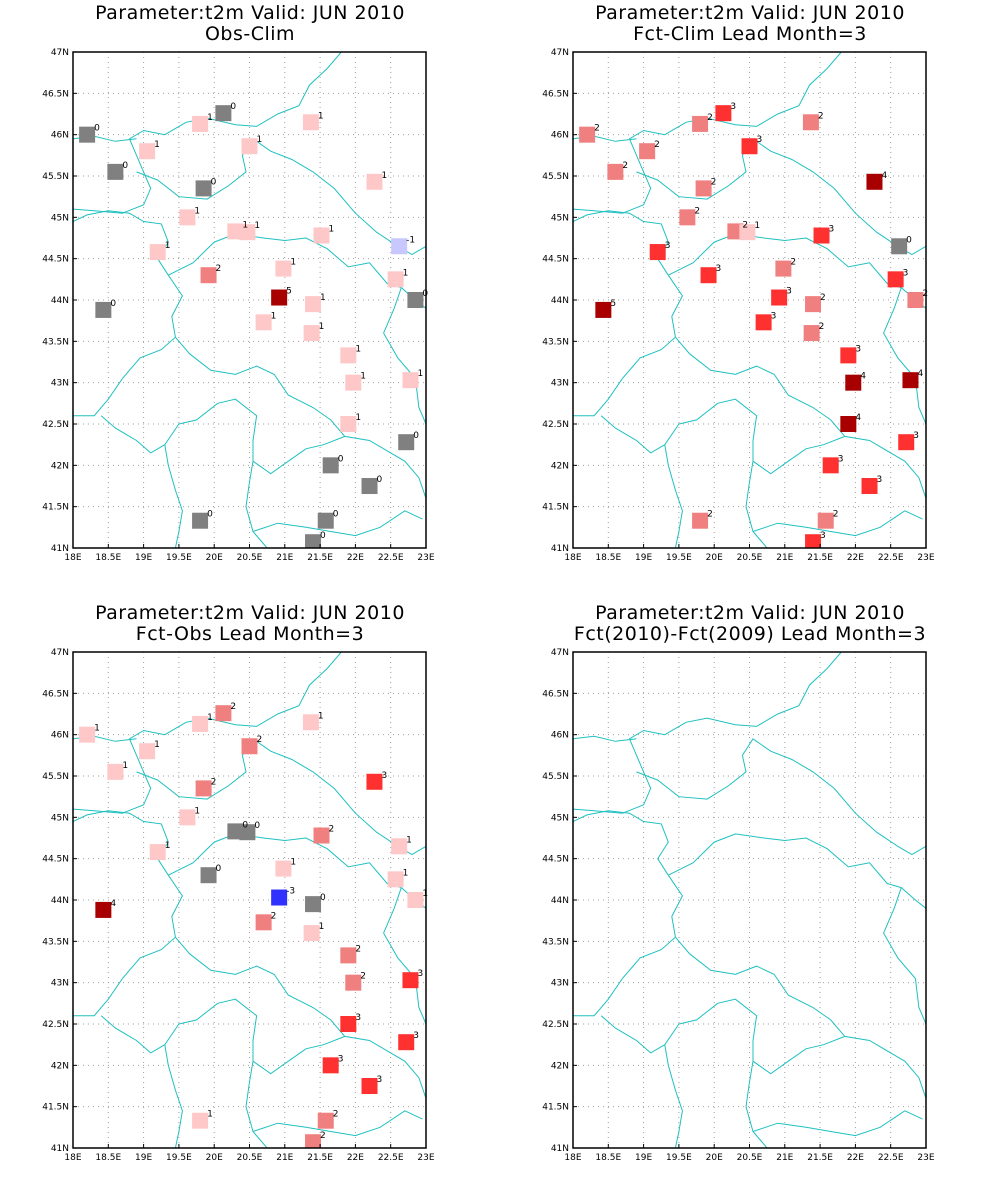 This screenshot has height=1200, width=1000. What do you see at coordinates (555, 260) in the screenshot?
I see `y-tick-label: 44.5N` at bounding box center [555, 260].